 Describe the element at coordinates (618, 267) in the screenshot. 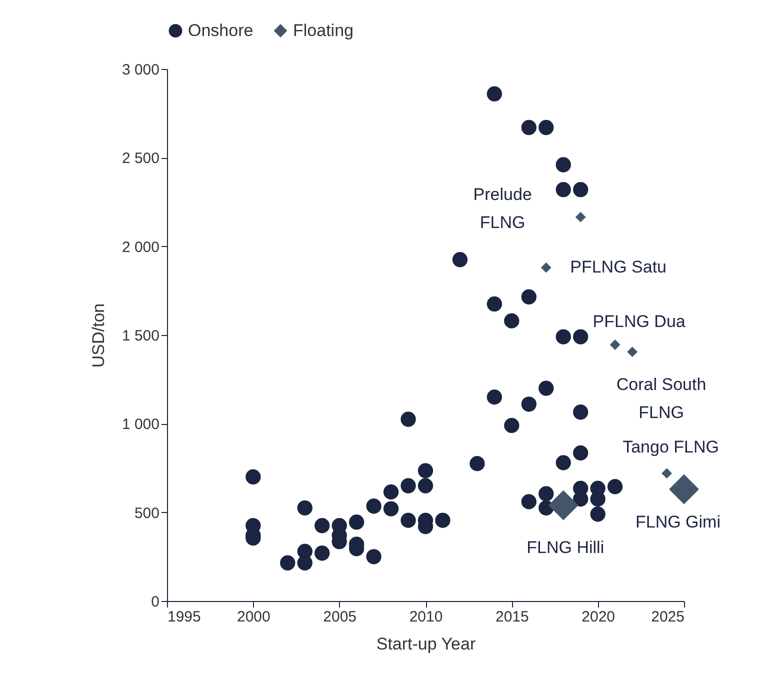

I see `annotation: PFLNG Satu` at that location.